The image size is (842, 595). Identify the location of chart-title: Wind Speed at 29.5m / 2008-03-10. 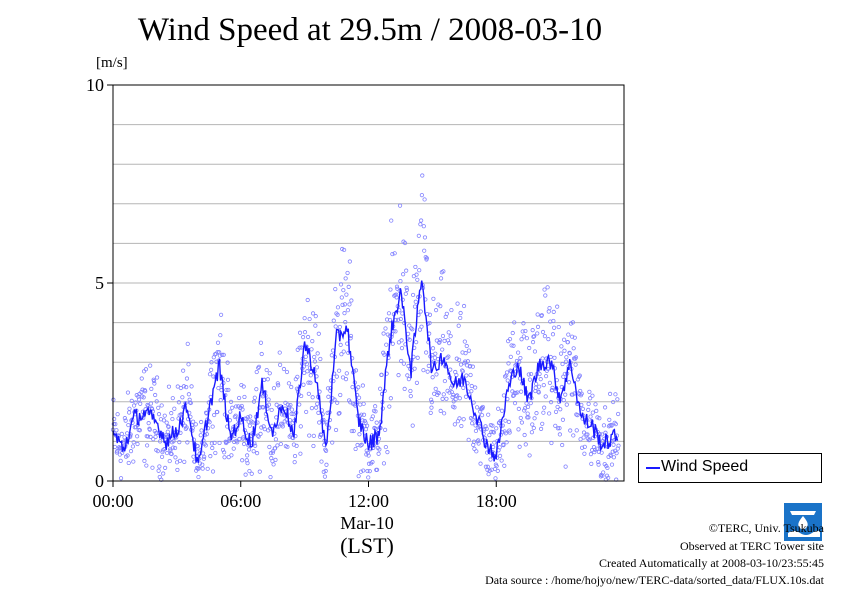
(370, 30).